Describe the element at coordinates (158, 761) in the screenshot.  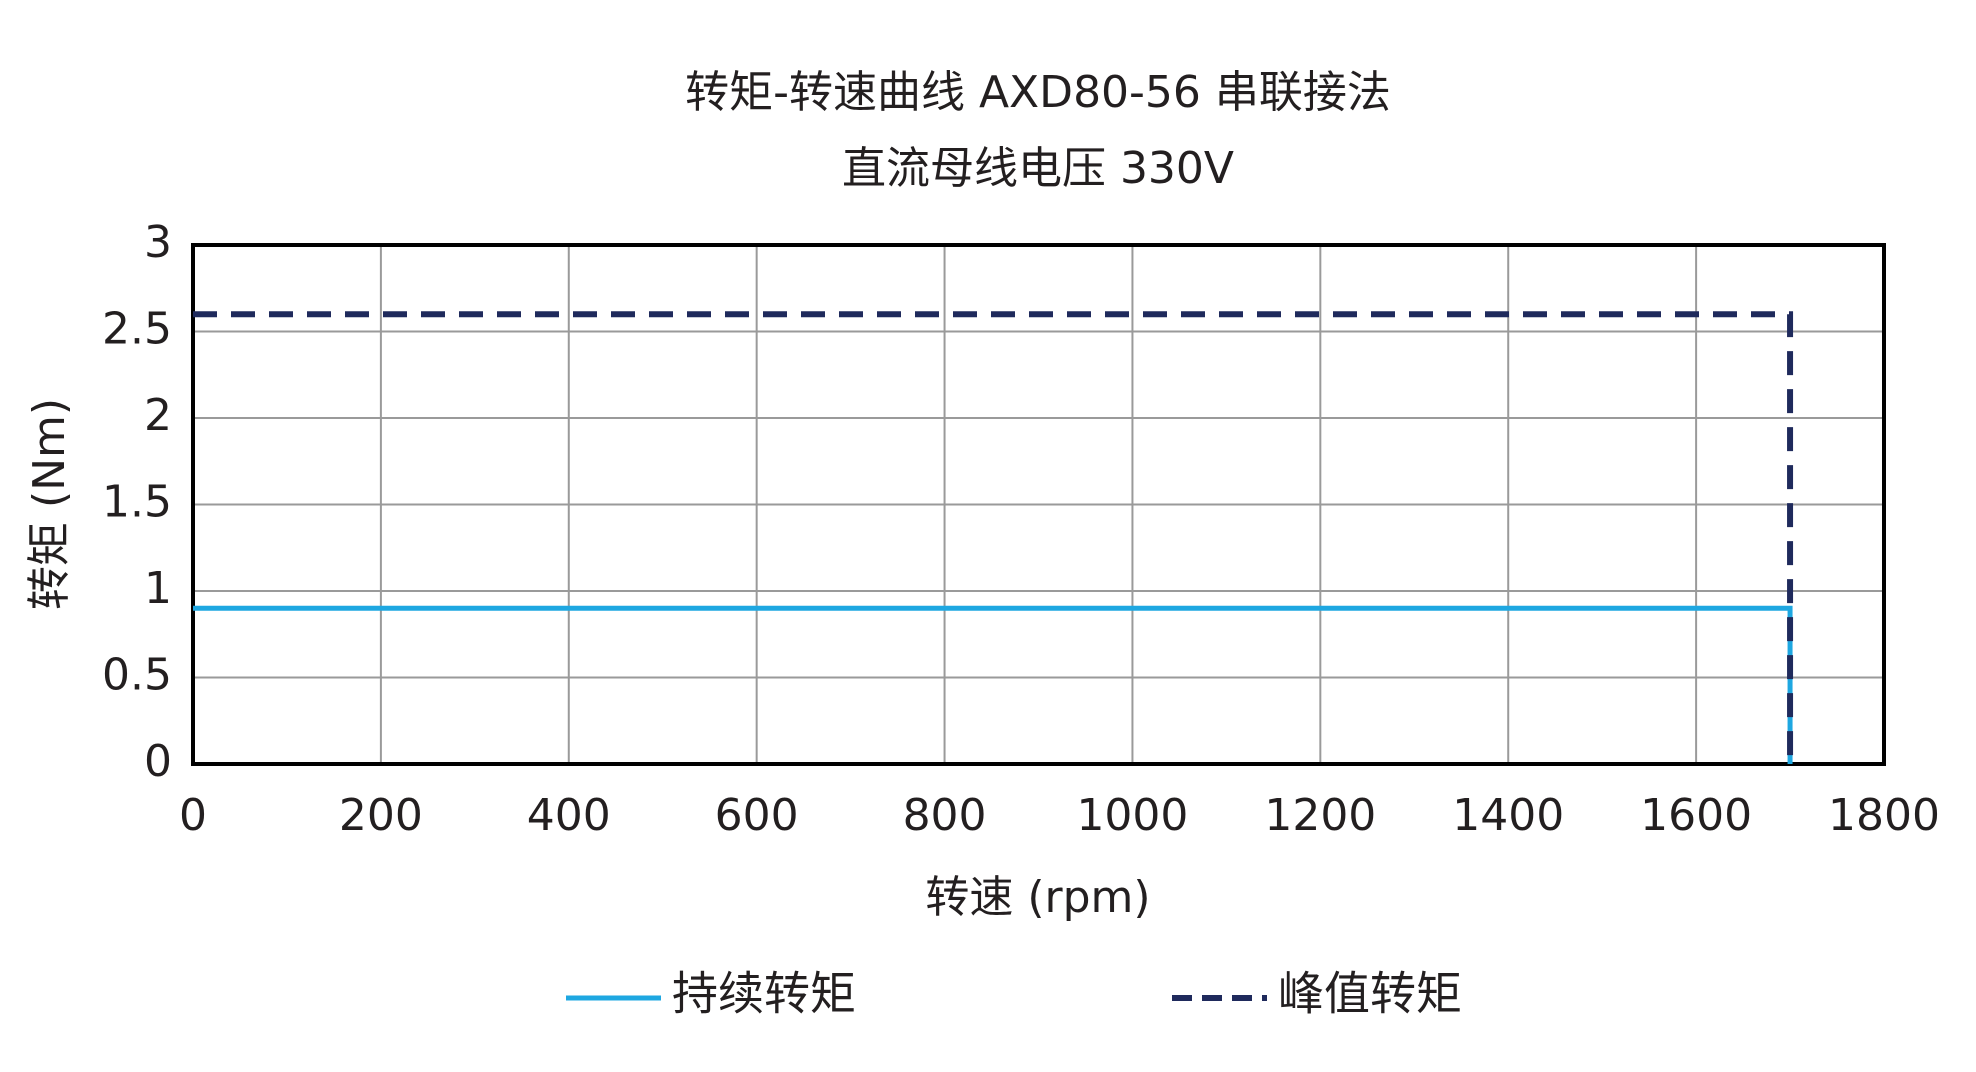
I see `y-tick-label: 0` at that location.